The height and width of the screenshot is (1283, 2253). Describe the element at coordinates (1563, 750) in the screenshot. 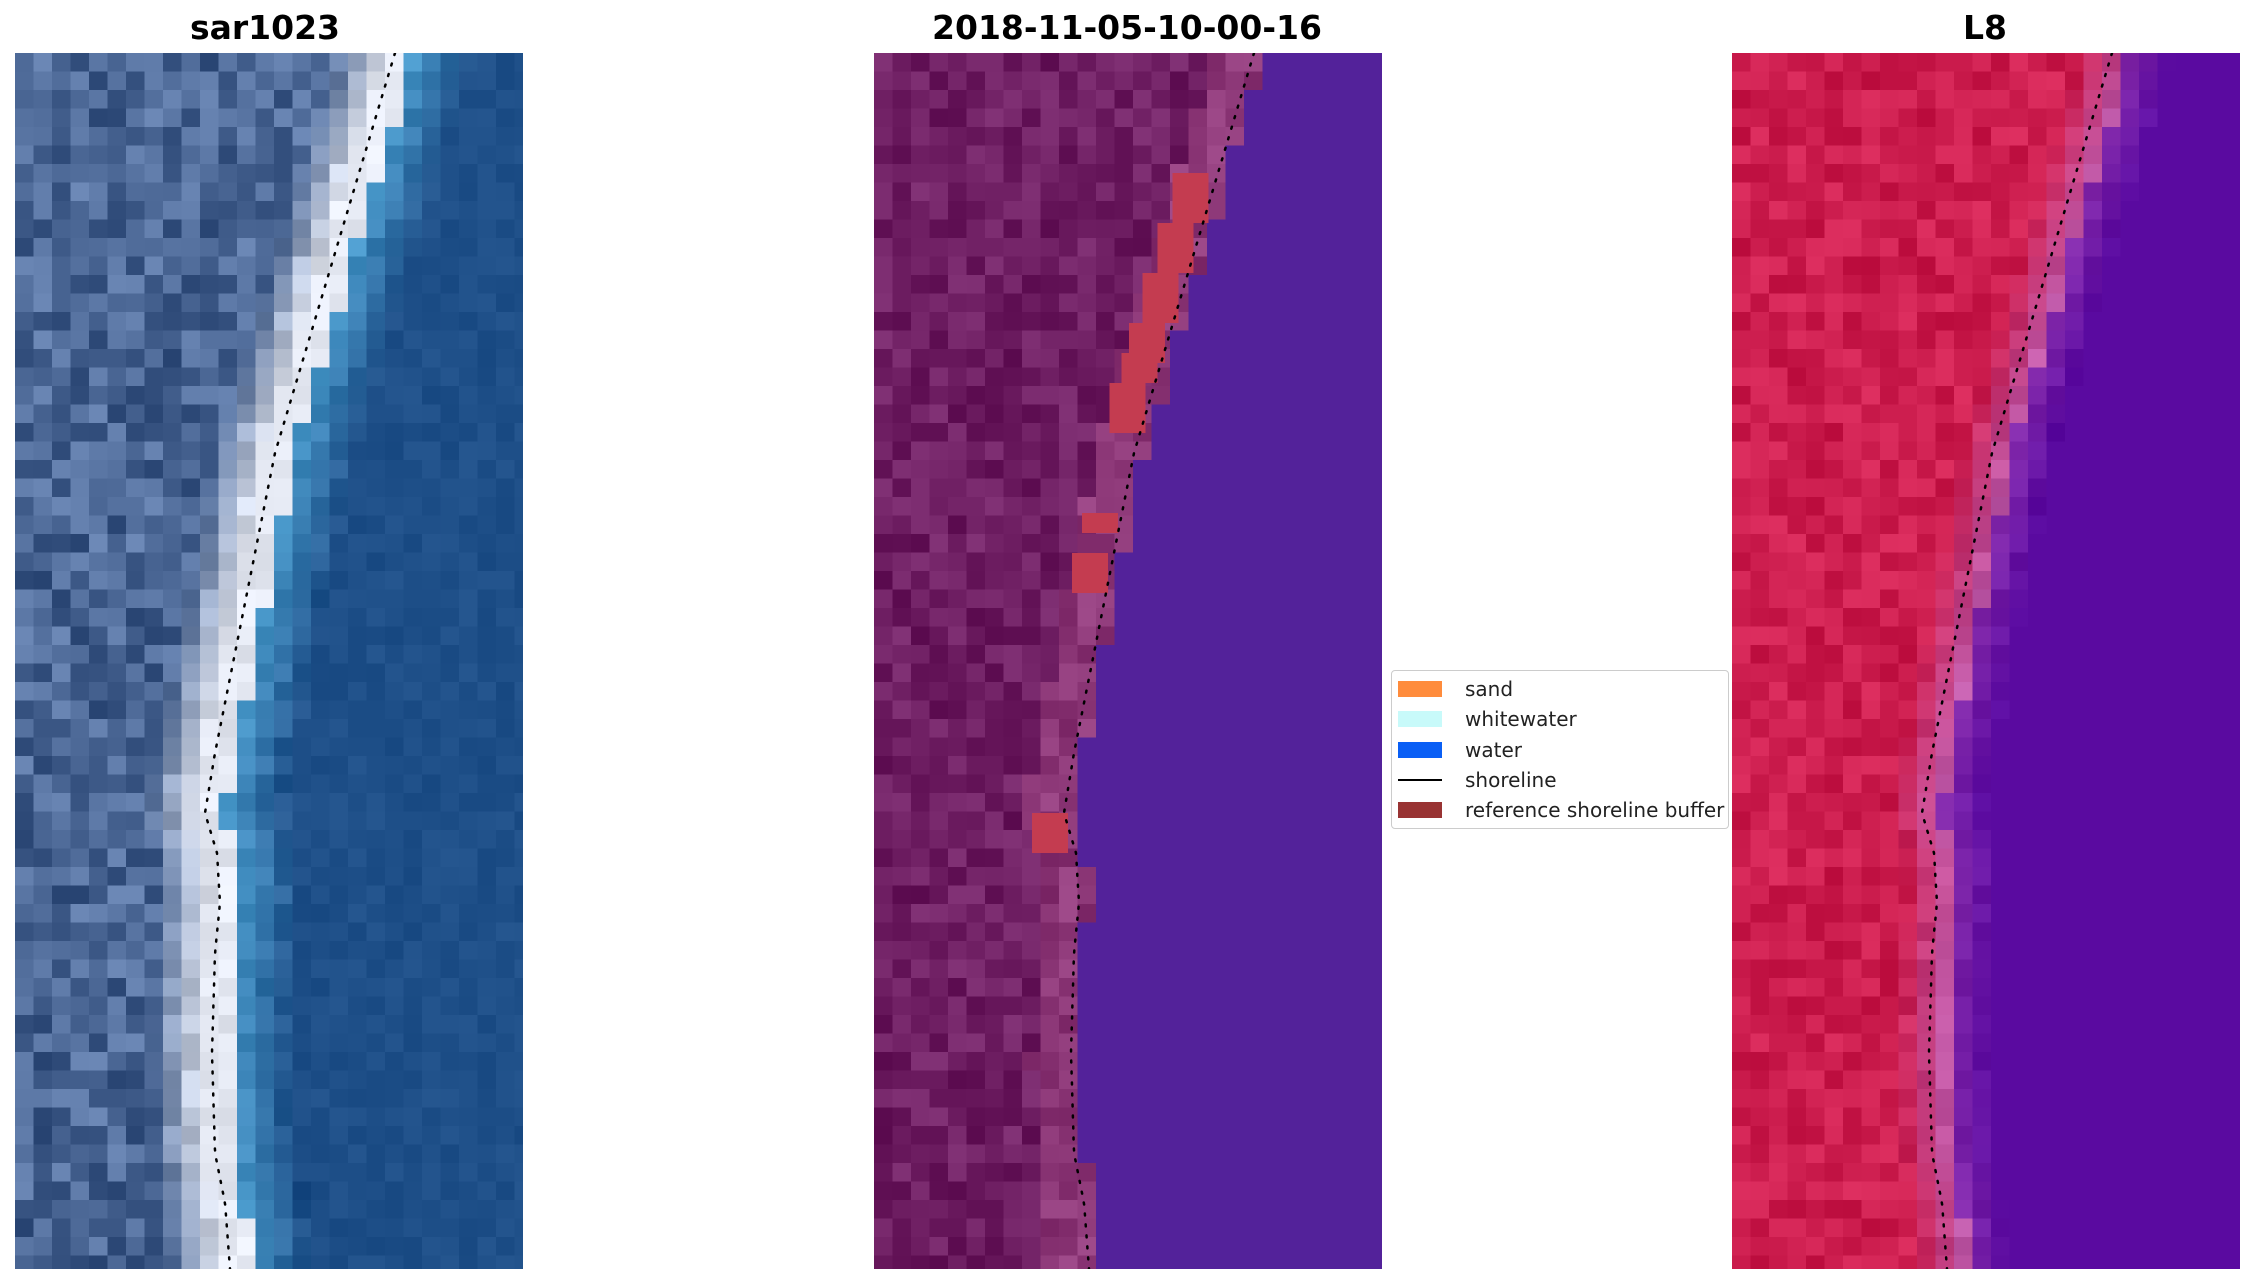

I see `legend-item-water: water` at that location.